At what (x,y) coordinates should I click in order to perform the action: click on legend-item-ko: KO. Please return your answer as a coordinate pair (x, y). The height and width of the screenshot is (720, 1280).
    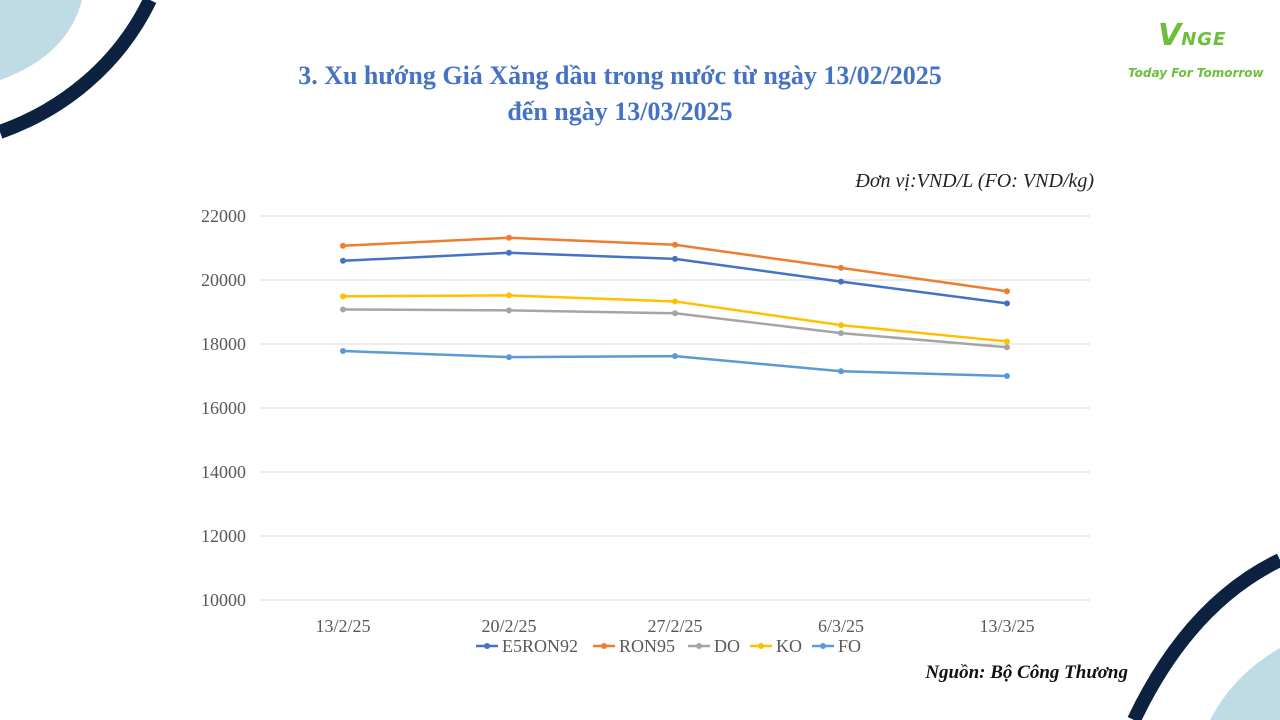
    Looking at the image, I should click on (776, 646).